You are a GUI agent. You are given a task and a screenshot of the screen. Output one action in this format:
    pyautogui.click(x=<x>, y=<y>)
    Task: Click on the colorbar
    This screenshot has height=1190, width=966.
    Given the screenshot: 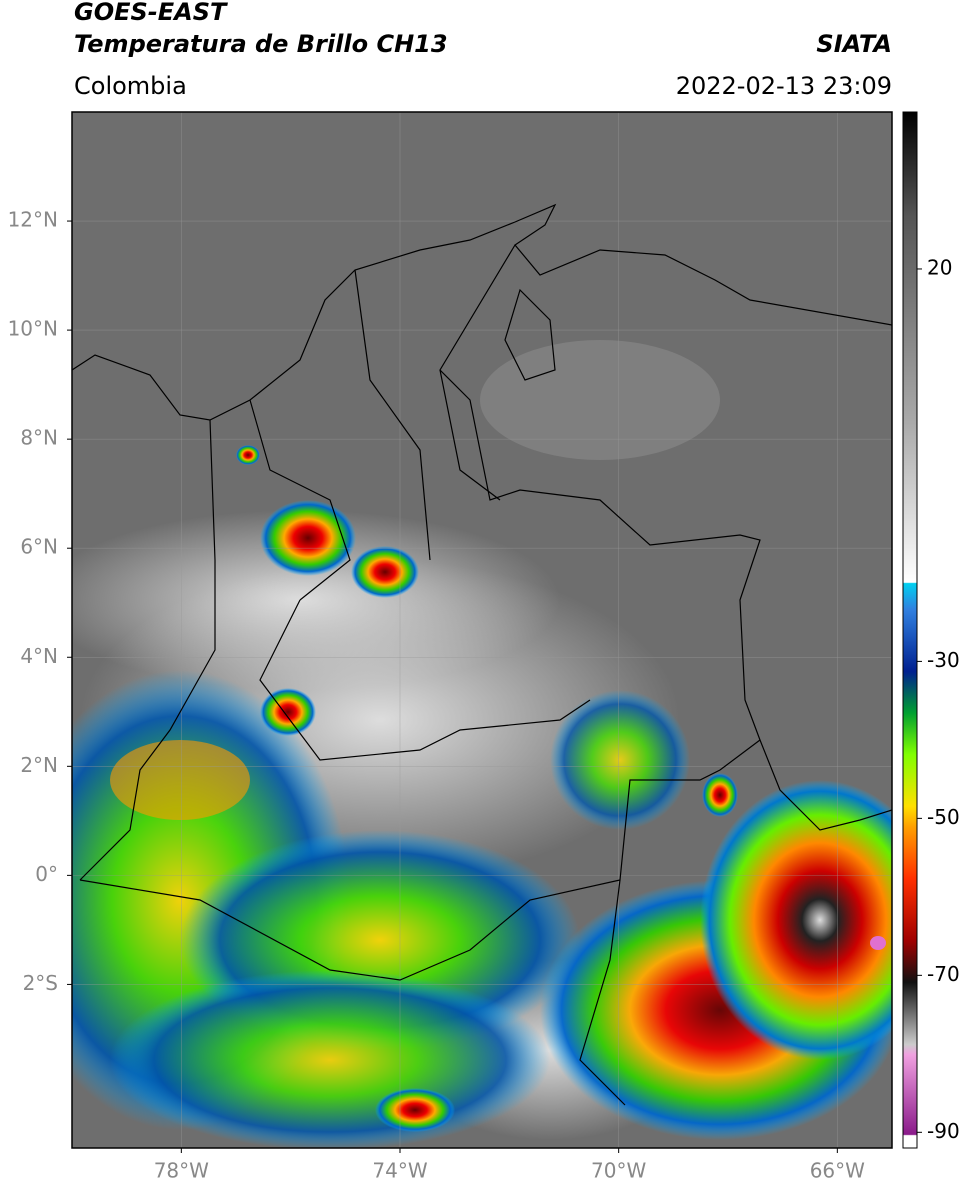 What is the action you would take?
    pyautogui.click(x=910, y=630)
    